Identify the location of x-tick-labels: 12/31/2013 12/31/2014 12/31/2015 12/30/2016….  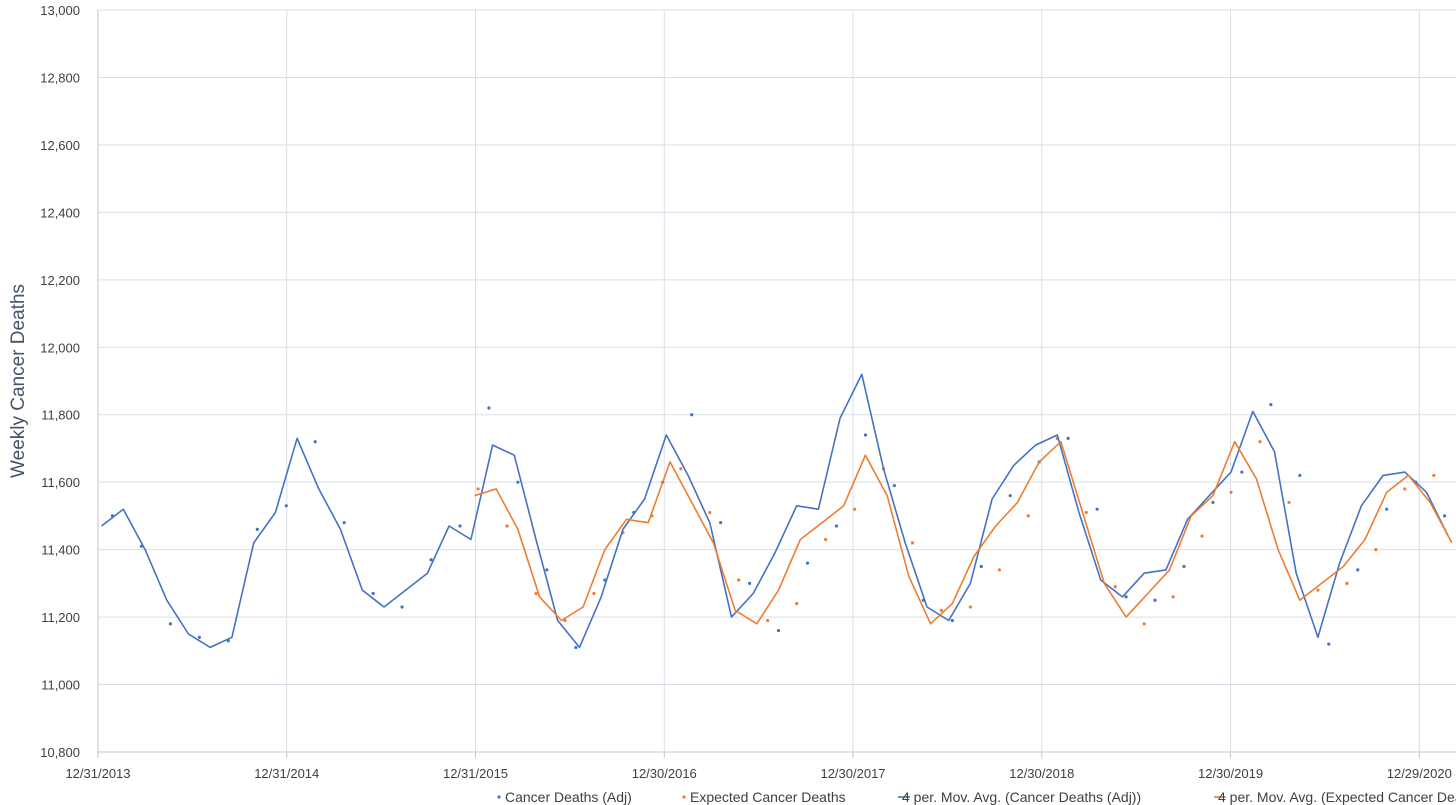
(758, 773).